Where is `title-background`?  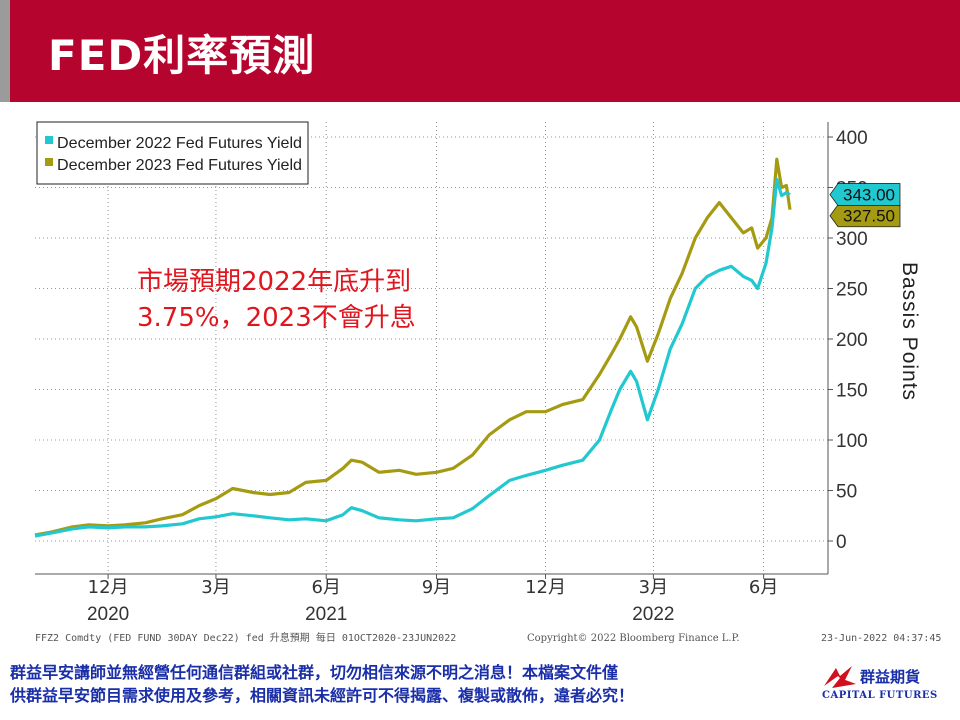 title-background is located at coordinates (485, 51).